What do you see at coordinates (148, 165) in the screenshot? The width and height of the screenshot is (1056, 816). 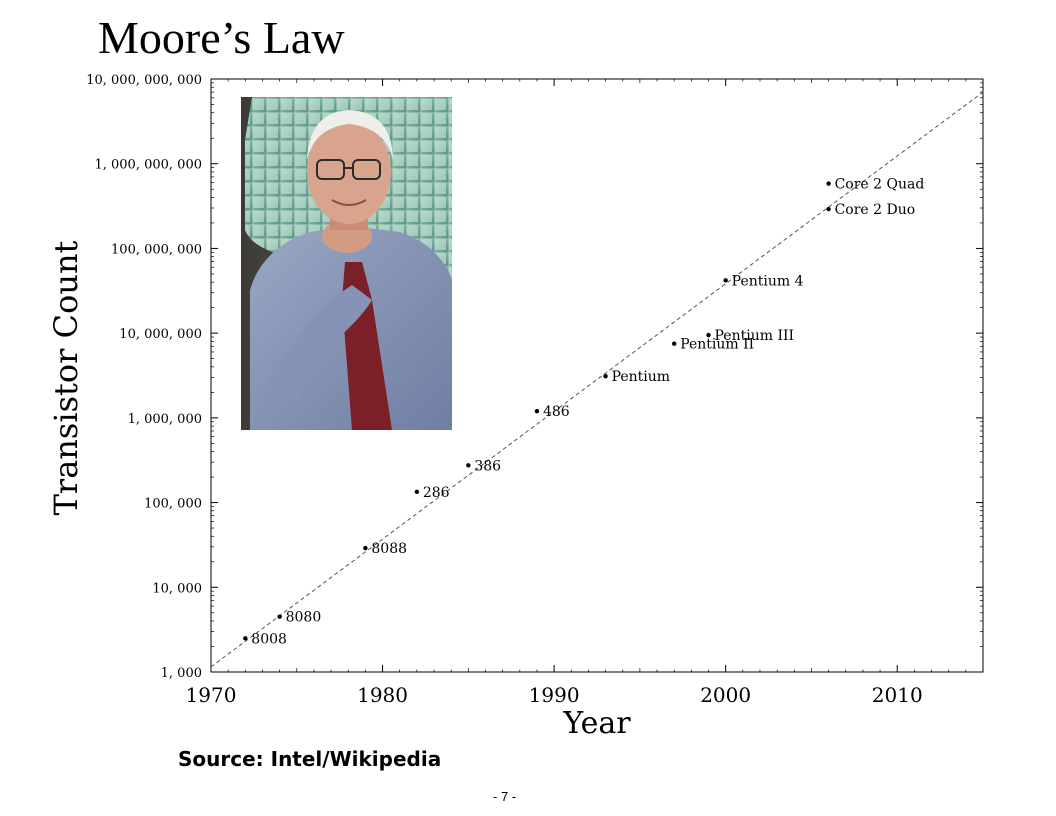 I see `y-tick-label: 1, 000, 000, 000` at bounding box center [148, 165].